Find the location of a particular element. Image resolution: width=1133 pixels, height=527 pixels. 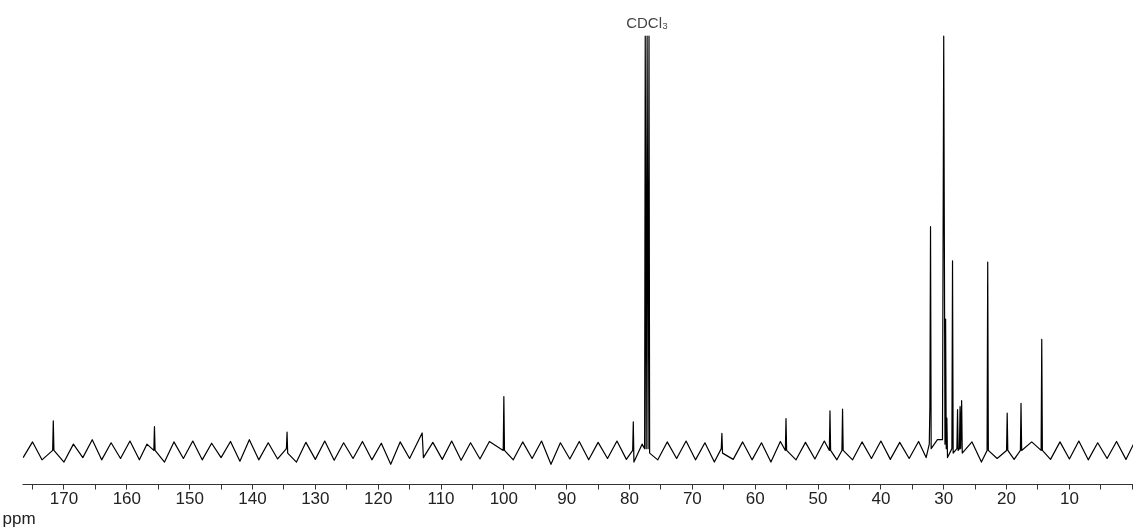

x-tick-label: 110 is located at coordinates (441, 498).